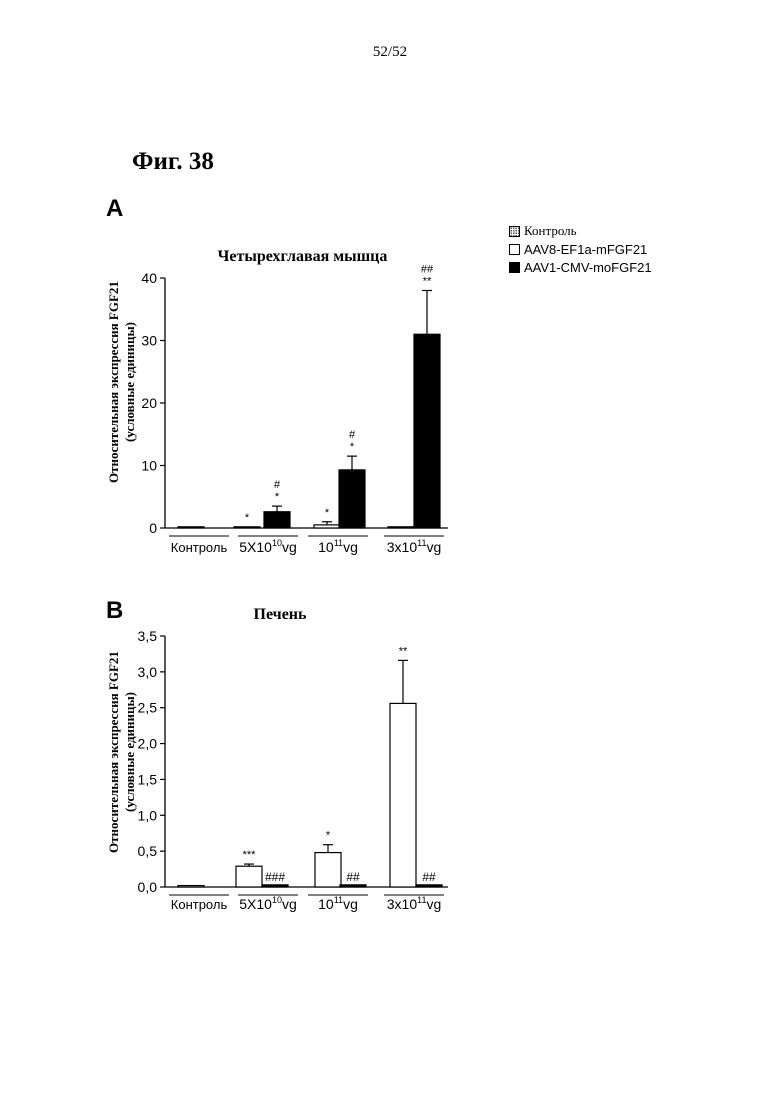 Image resolution: width=780 pixels, height=1103 pixels. What do you see at coordinates (199, 904) in the screenshot?
I see `panel-b-x-tick-label: Контроль` at bounding box center [199, 904].